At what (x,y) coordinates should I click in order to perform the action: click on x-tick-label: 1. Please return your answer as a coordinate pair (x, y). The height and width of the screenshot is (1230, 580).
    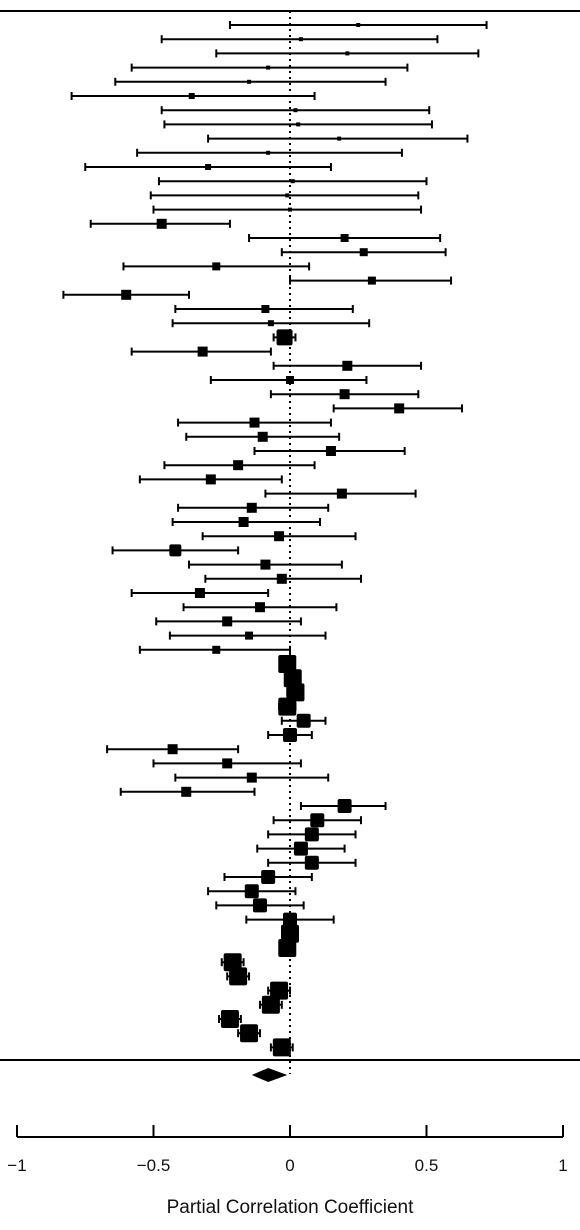
    Looking at the image, I should click on (562, 1165).